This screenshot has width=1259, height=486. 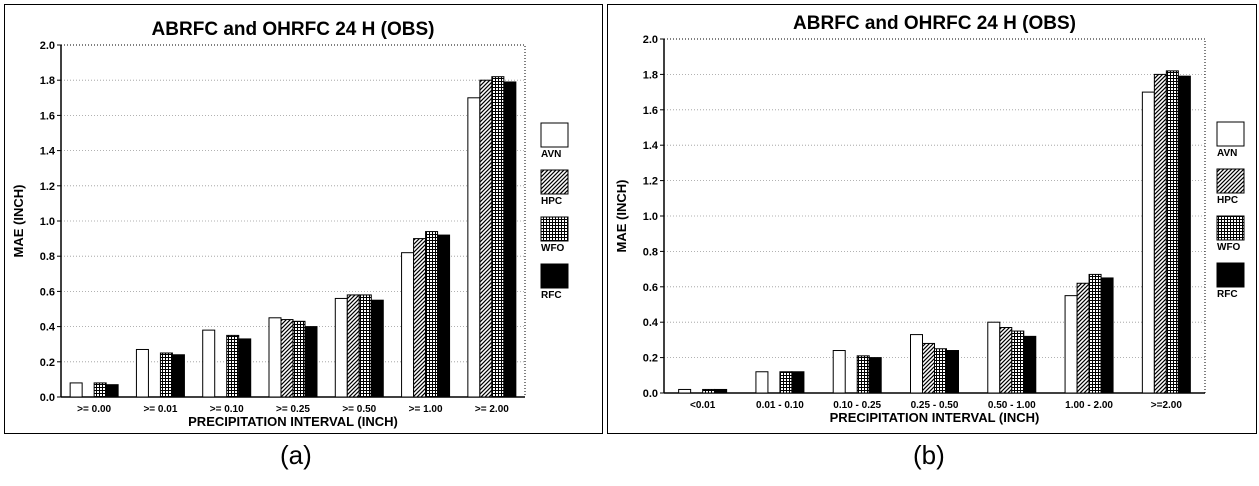 What do you see at coordinates (227, 409) in the screenshot?
I see `x-tick-label: >= 0.10` at bounding box center [227, 409].